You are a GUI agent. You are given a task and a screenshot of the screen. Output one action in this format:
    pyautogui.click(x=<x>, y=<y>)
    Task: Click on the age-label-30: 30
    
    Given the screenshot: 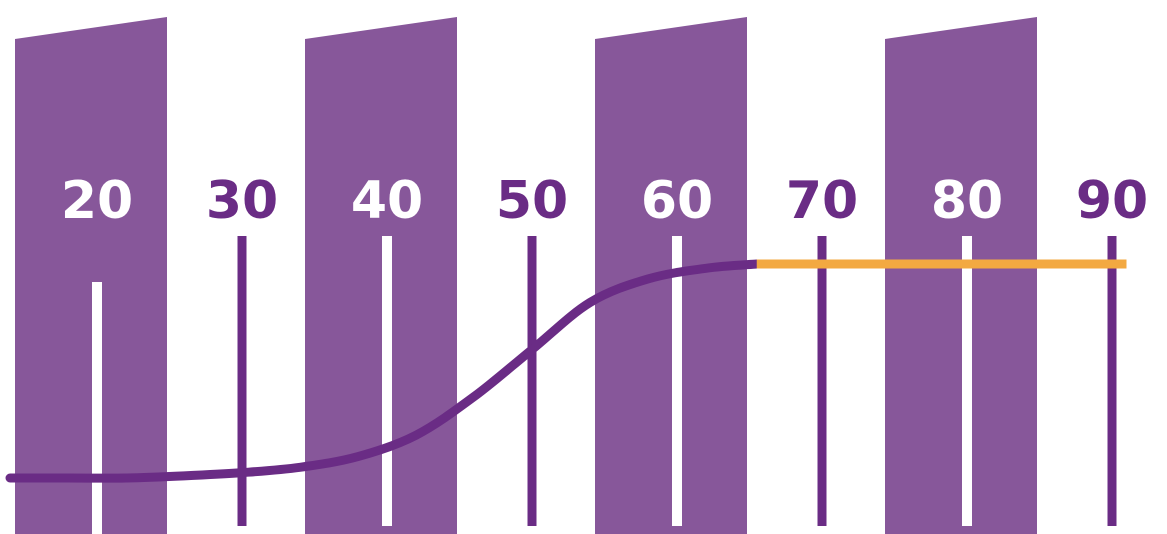 What is the action you would take?
    pyautogui.click(x=242, y=201)
    